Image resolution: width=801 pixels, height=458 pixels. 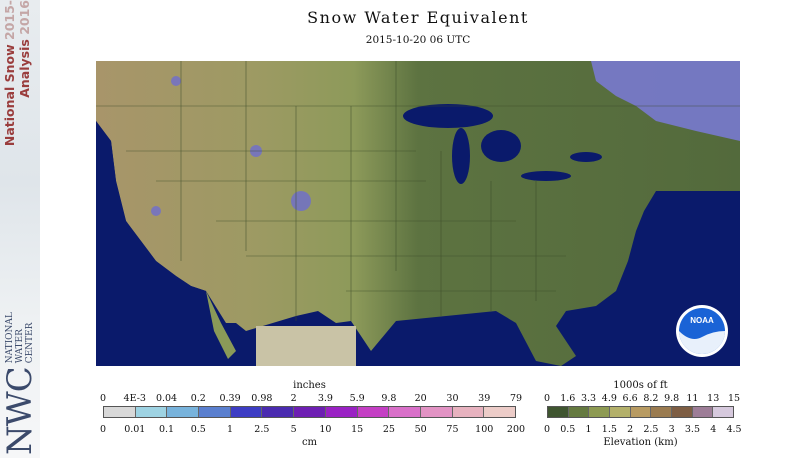 What do you see at coordinates (568, 429) in the screenshot?
I see `elev-tick-label: 0.5` at bounding box center [568, 429].